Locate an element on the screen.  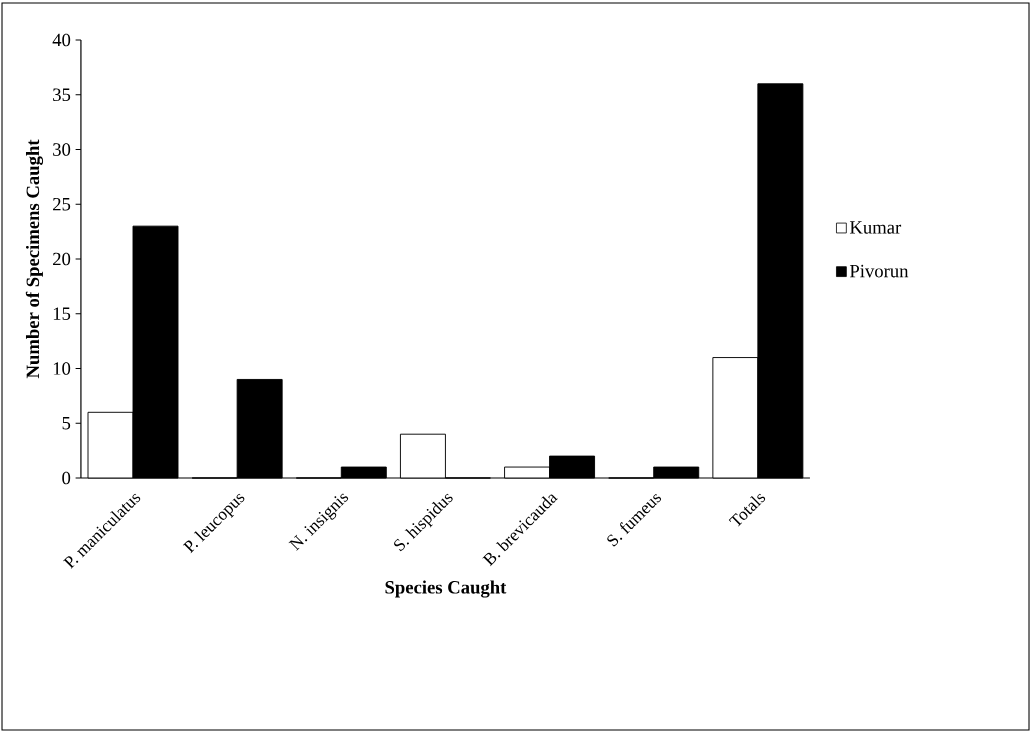
y-axis-title: Number of Specimens Caught is located at coordinates (34, 259).